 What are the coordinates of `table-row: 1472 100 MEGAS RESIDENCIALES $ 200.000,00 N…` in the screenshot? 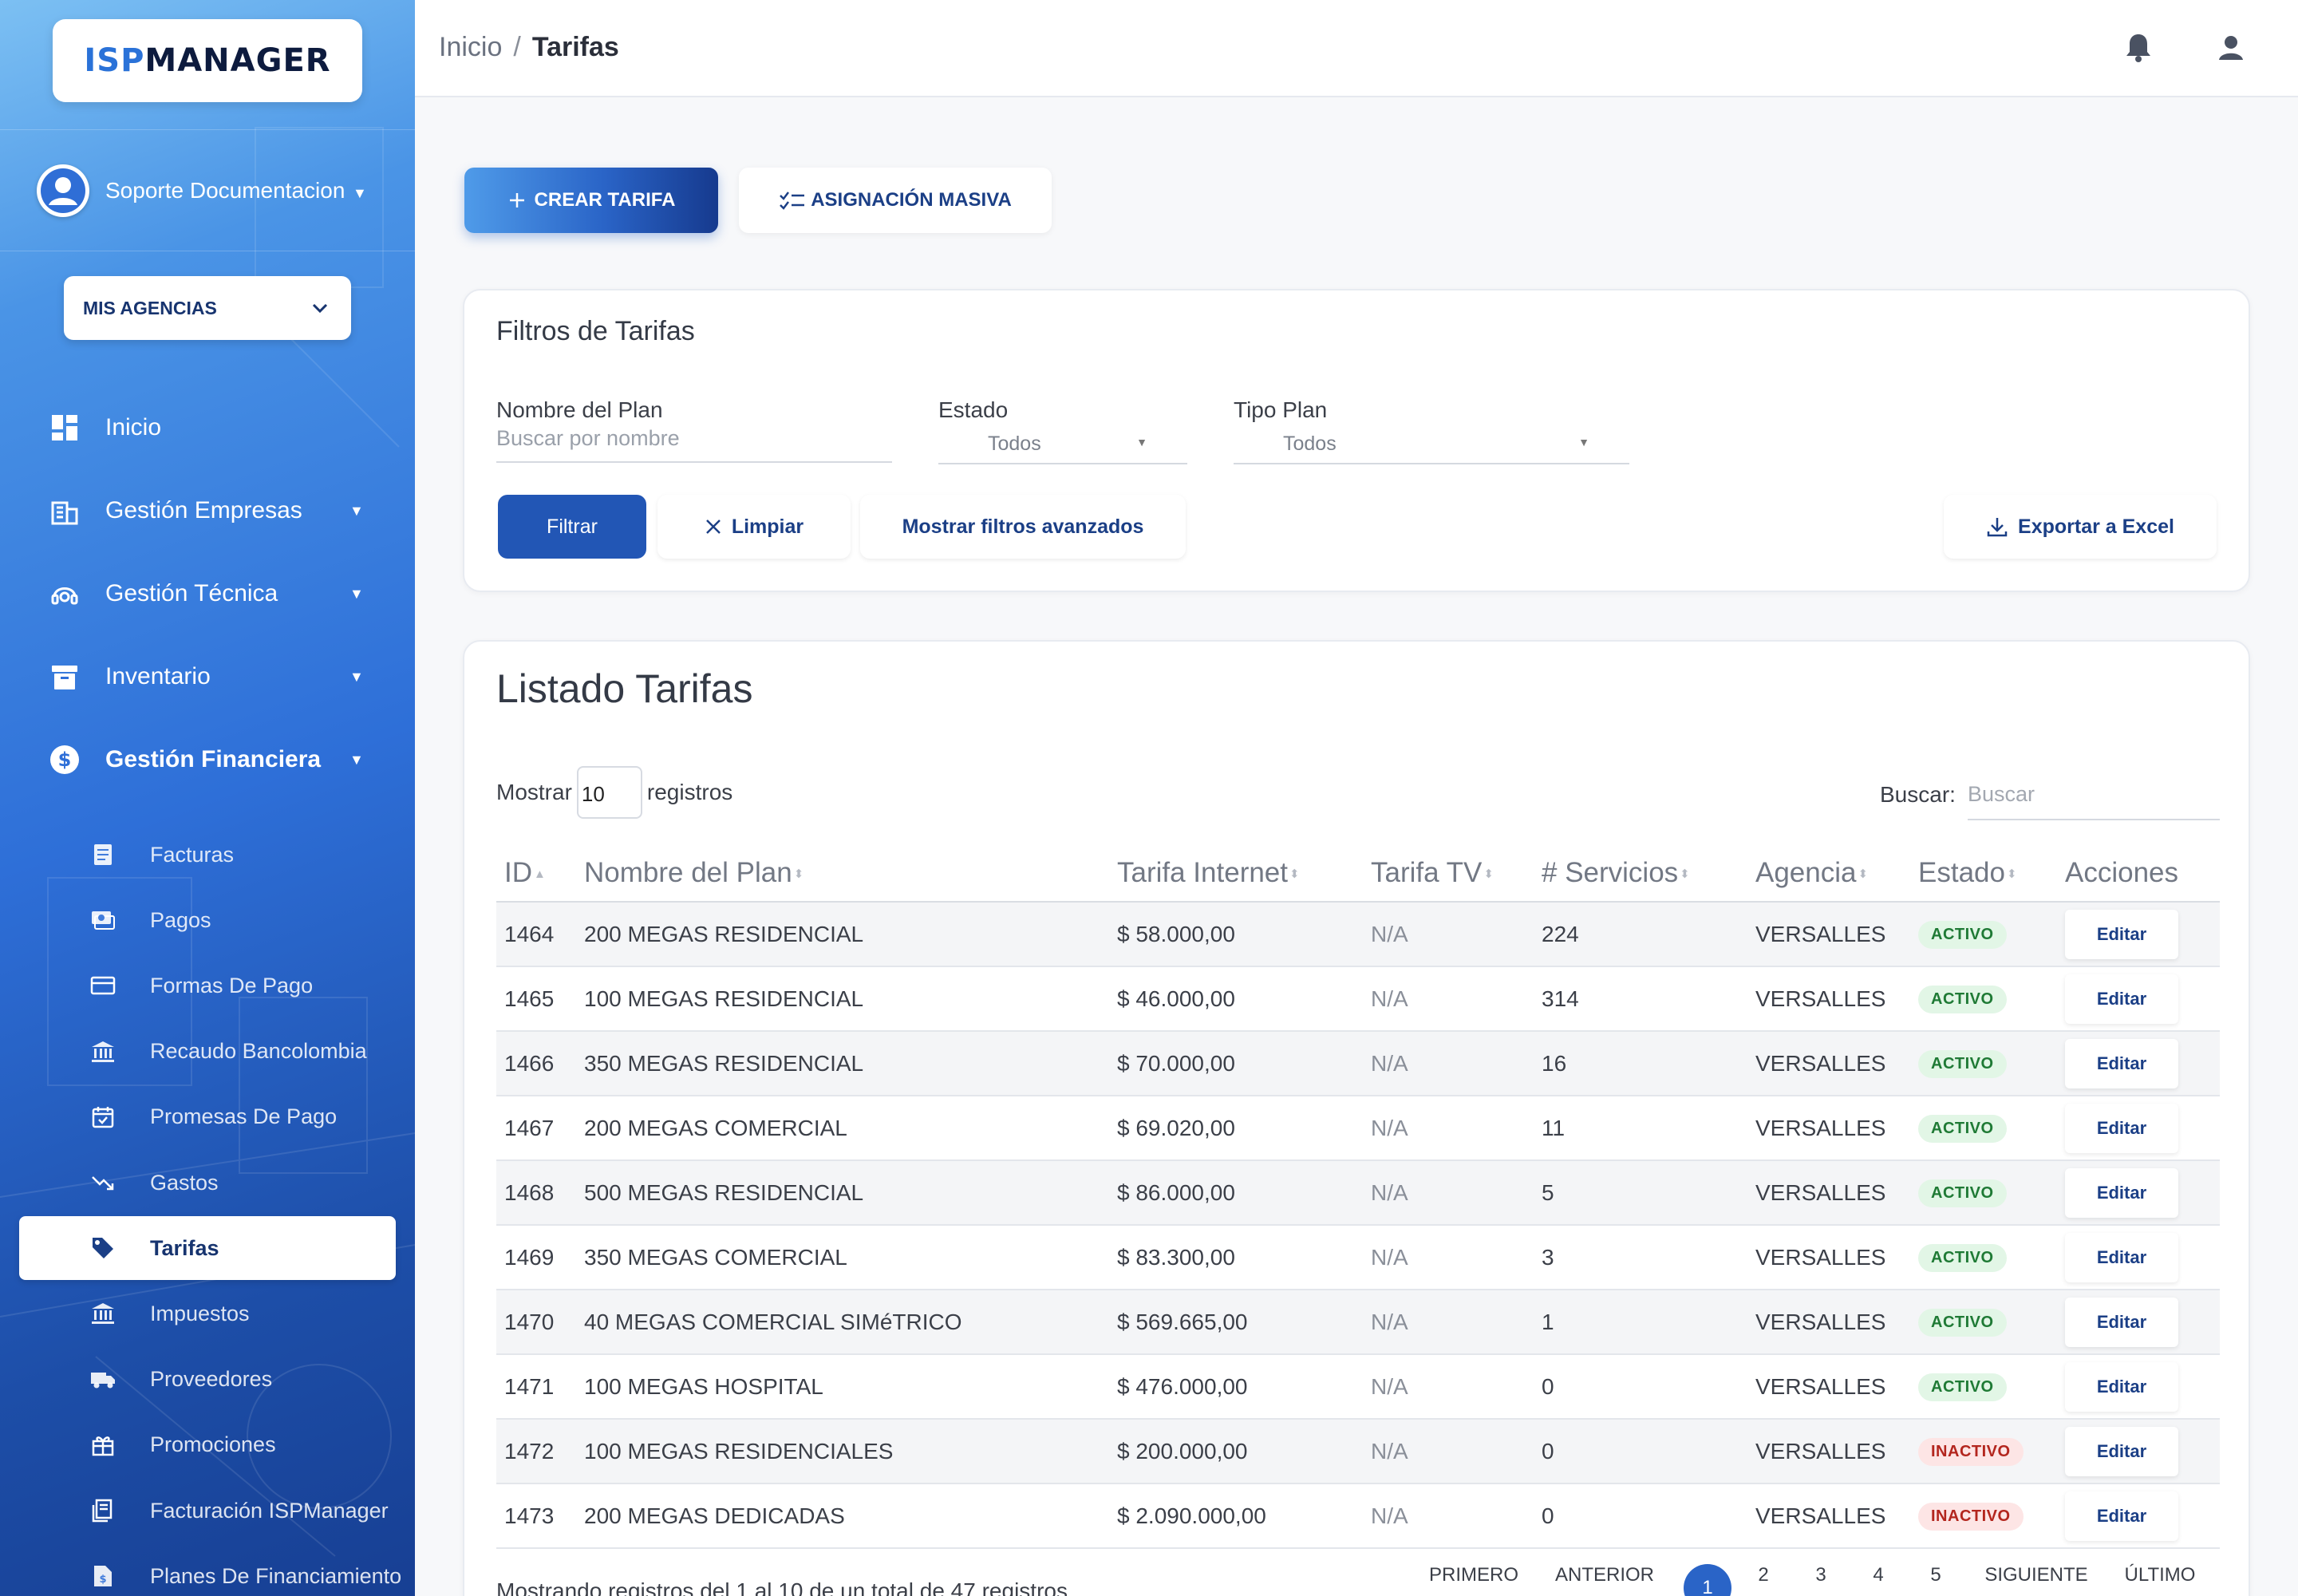 It's located at (1358, 1451).